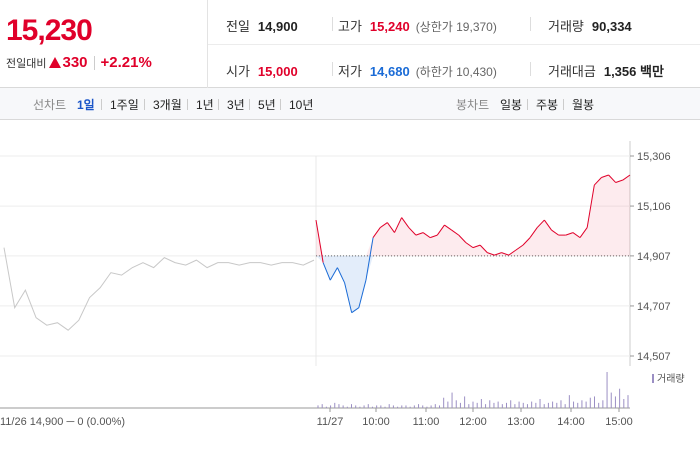 This screenshot has height=450, width=700. I want to click on x-tick-label: 14:00, so click(571, 422).